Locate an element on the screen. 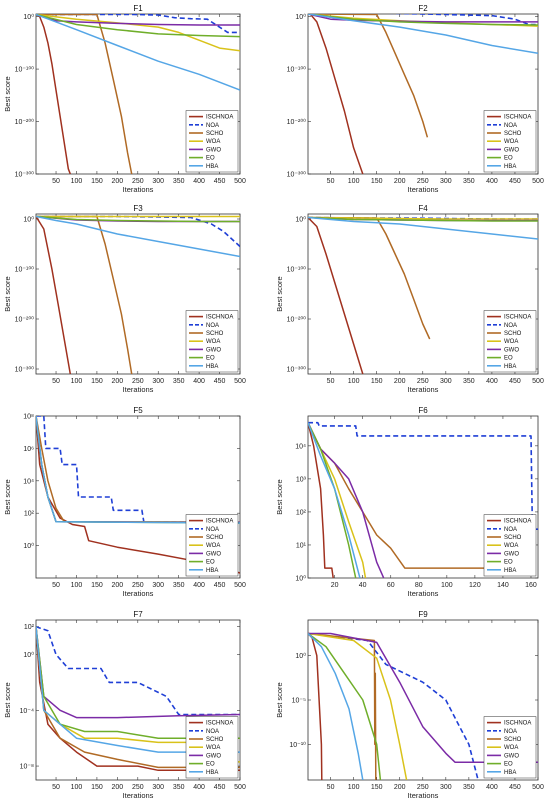 This screenshot has height=804, width=550. x-tick-label: 120 is located at coordinates (475, 585).